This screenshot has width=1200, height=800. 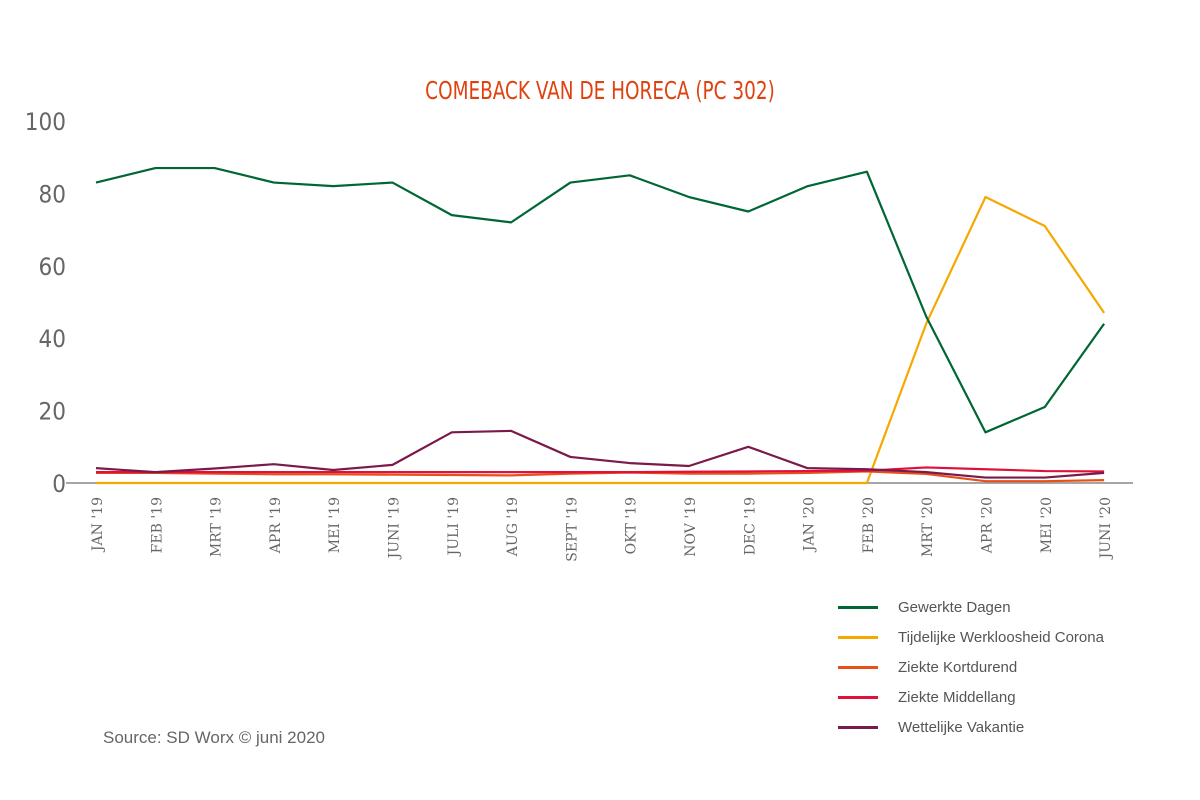 I want to click on x-tick-label: APR '20, so click(x=988, y=525).